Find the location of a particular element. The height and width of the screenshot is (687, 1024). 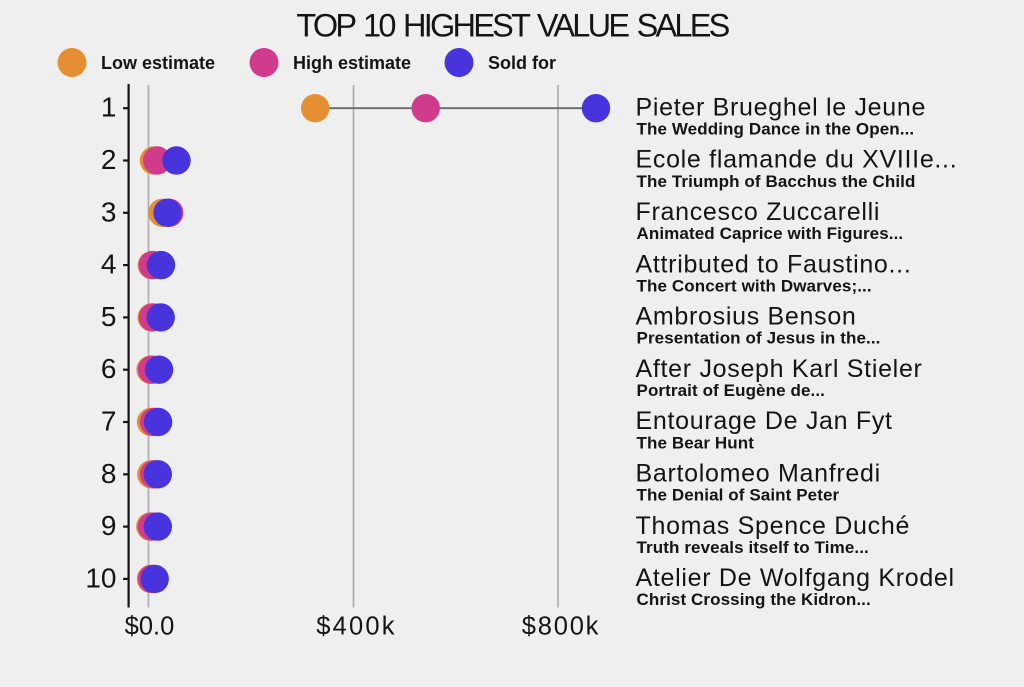

svg-text: Low estimate is located at coordinates (158, 63).